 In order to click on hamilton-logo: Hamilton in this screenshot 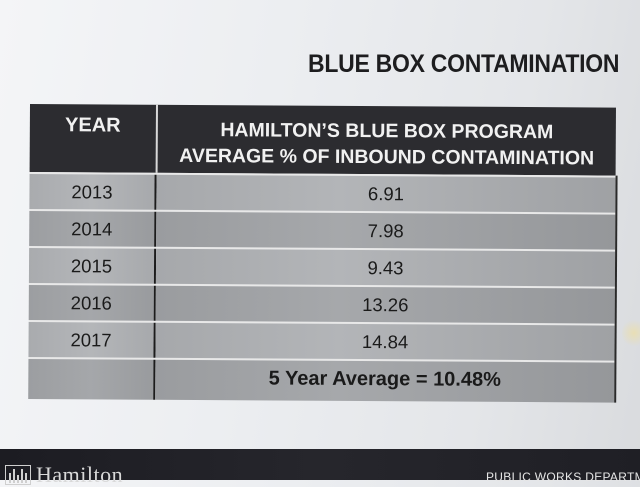, I will do `click(64, 474)`.